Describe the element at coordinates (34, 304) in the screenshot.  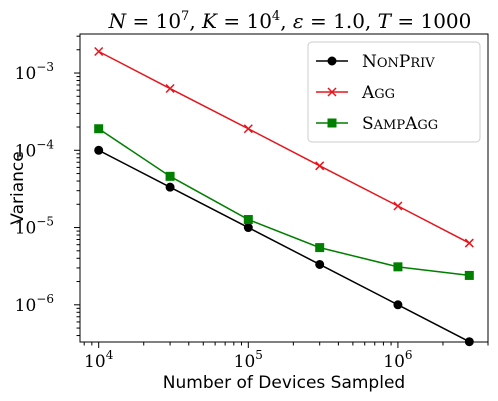
I see `y-tick-label: 10⁻⁶` at that location.